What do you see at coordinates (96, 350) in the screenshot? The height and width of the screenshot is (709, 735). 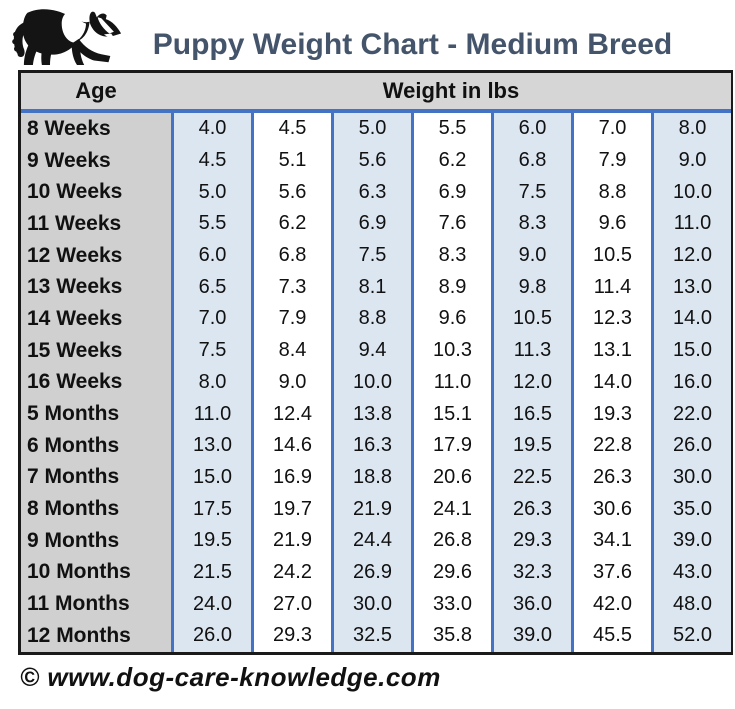 I see `age-cell: 15 Weeks` at bounding box center [96, 350].